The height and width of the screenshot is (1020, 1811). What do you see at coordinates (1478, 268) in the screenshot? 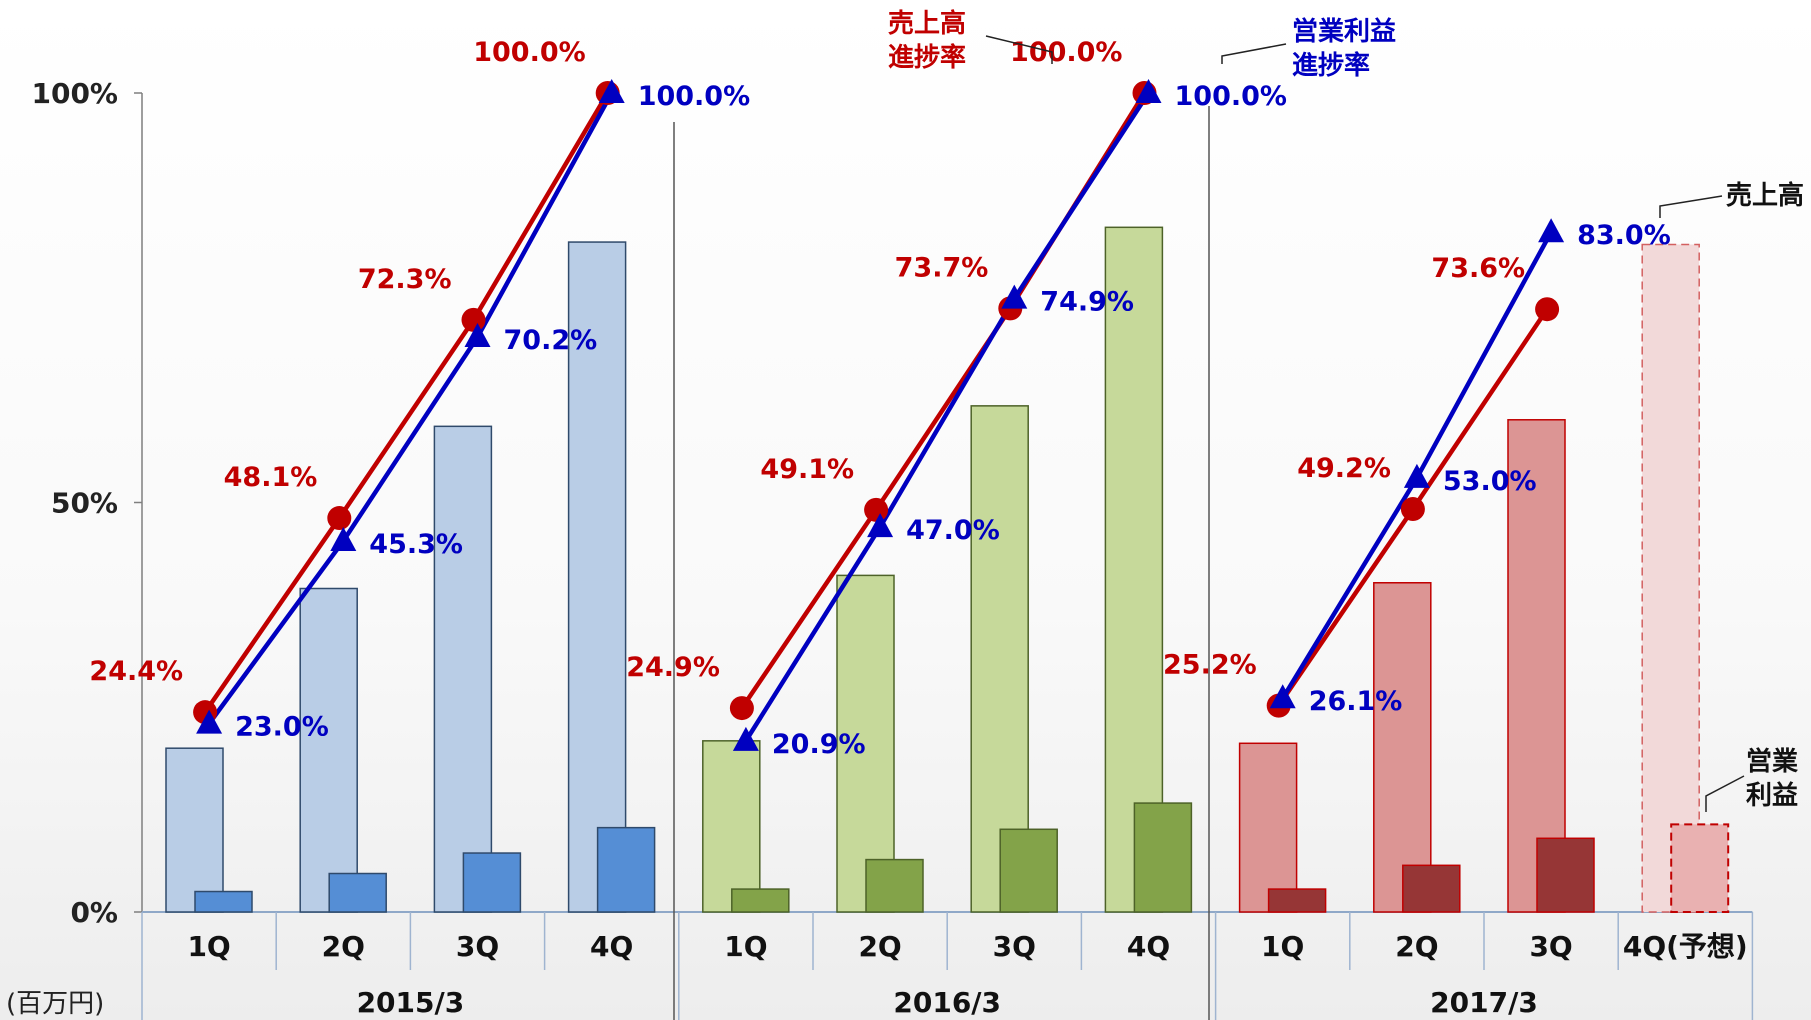
I see `sales-progress-label: 73.6%` at bounding box center [1478, 268].